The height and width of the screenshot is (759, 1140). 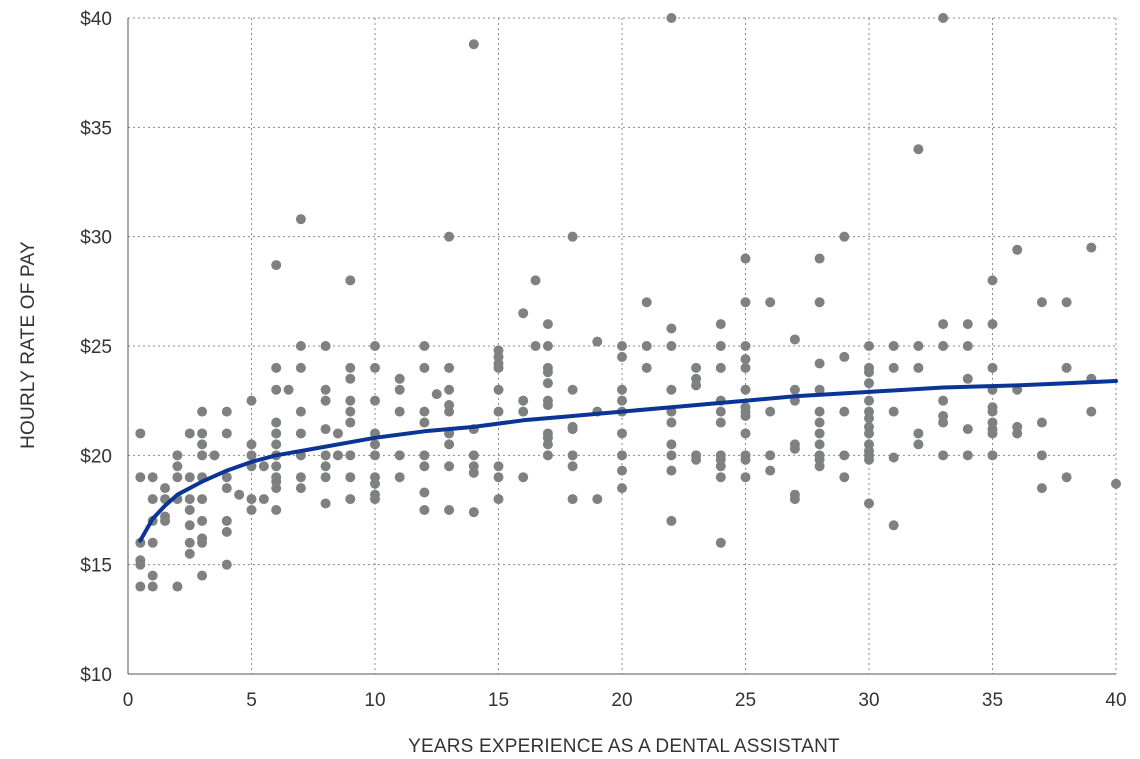 I want to click on y-tick-label: $10, so click(x=96, y=675).